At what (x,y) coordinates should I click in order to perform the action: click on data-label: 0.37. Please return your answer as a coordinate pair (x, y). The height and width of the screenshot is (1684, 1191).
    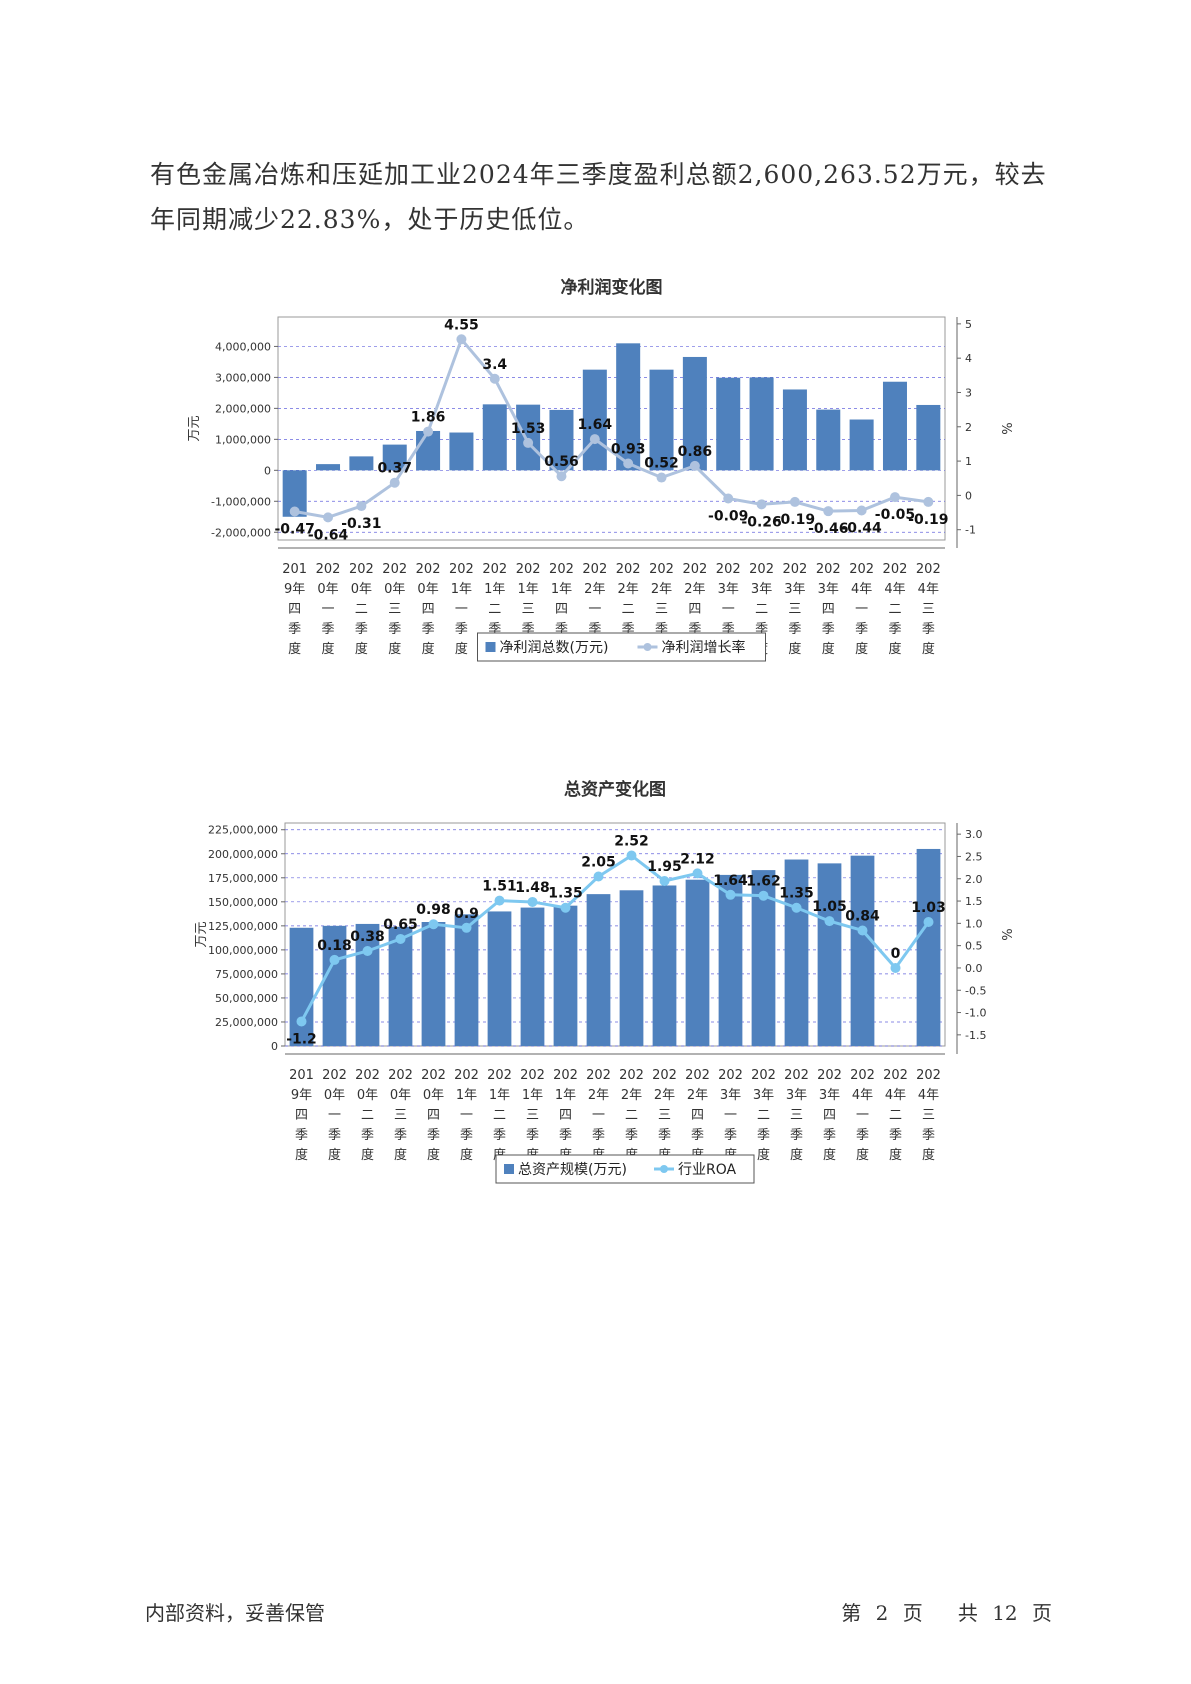
    Looking at the image, I should click on (394, 469).